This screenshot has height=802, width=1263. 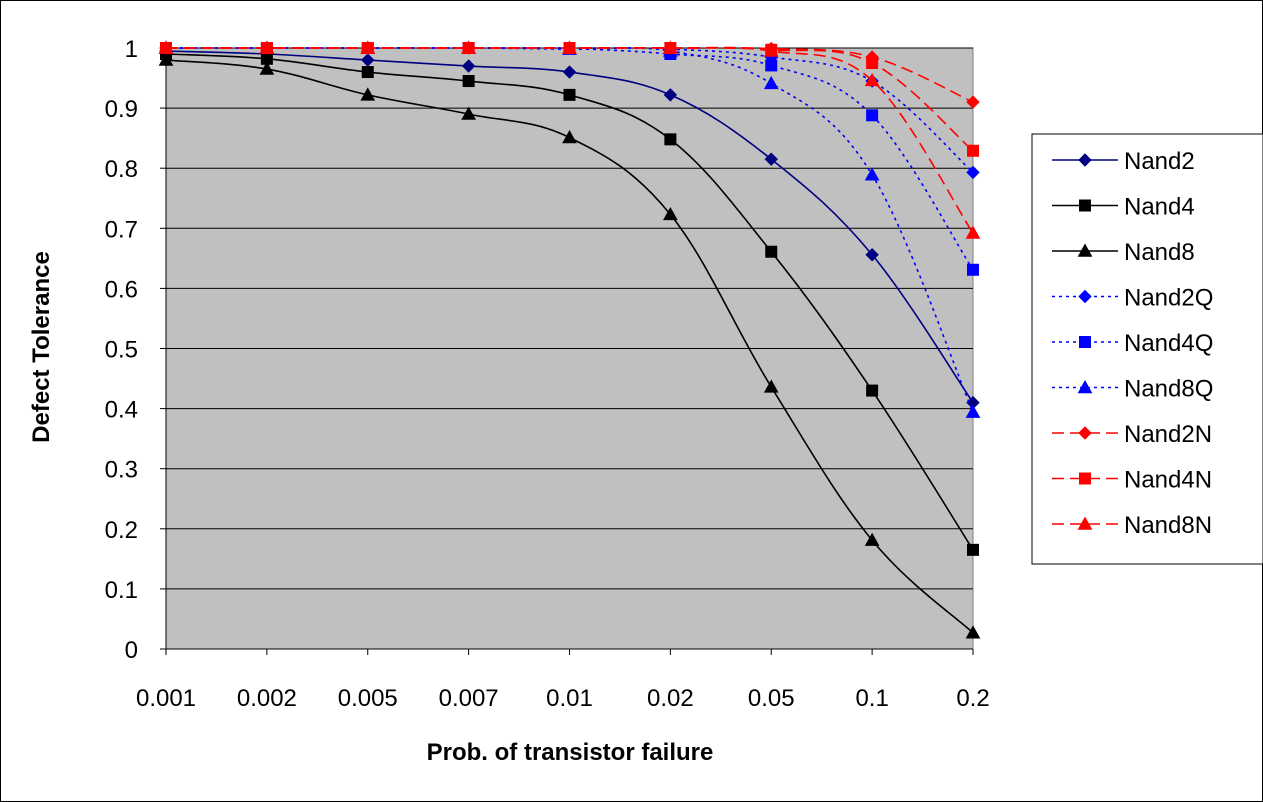 I want to click on y-tick-label: 0.5, so click(x=121, y=350).